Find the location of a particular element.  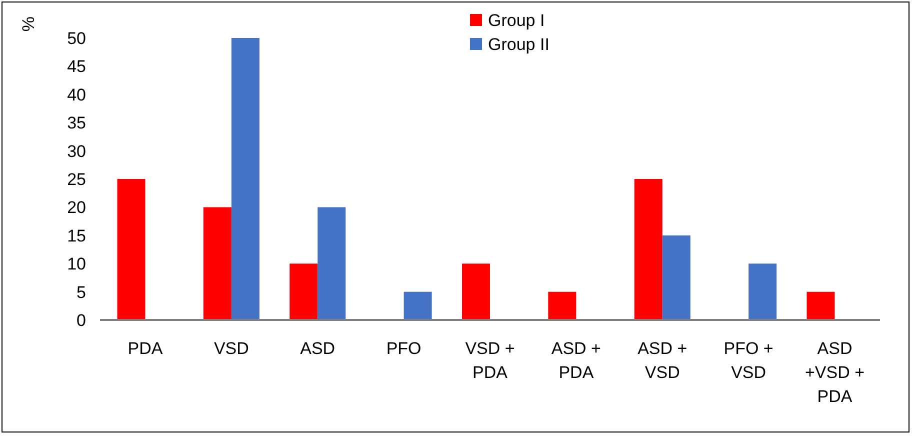

x-tick-label: ASD +VSD + PDA is located at coordinates (834, 372).